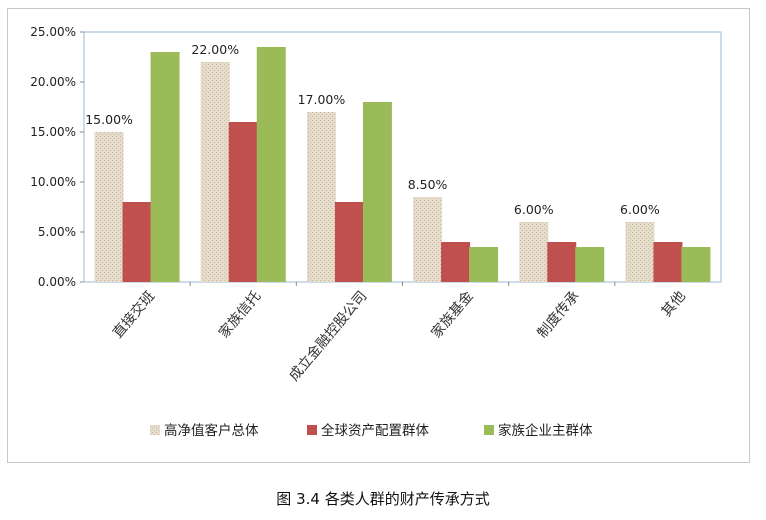 The width and height of the screenshot is (766, 520). I want to click on category-label: 直接交班, so click(133, 315).